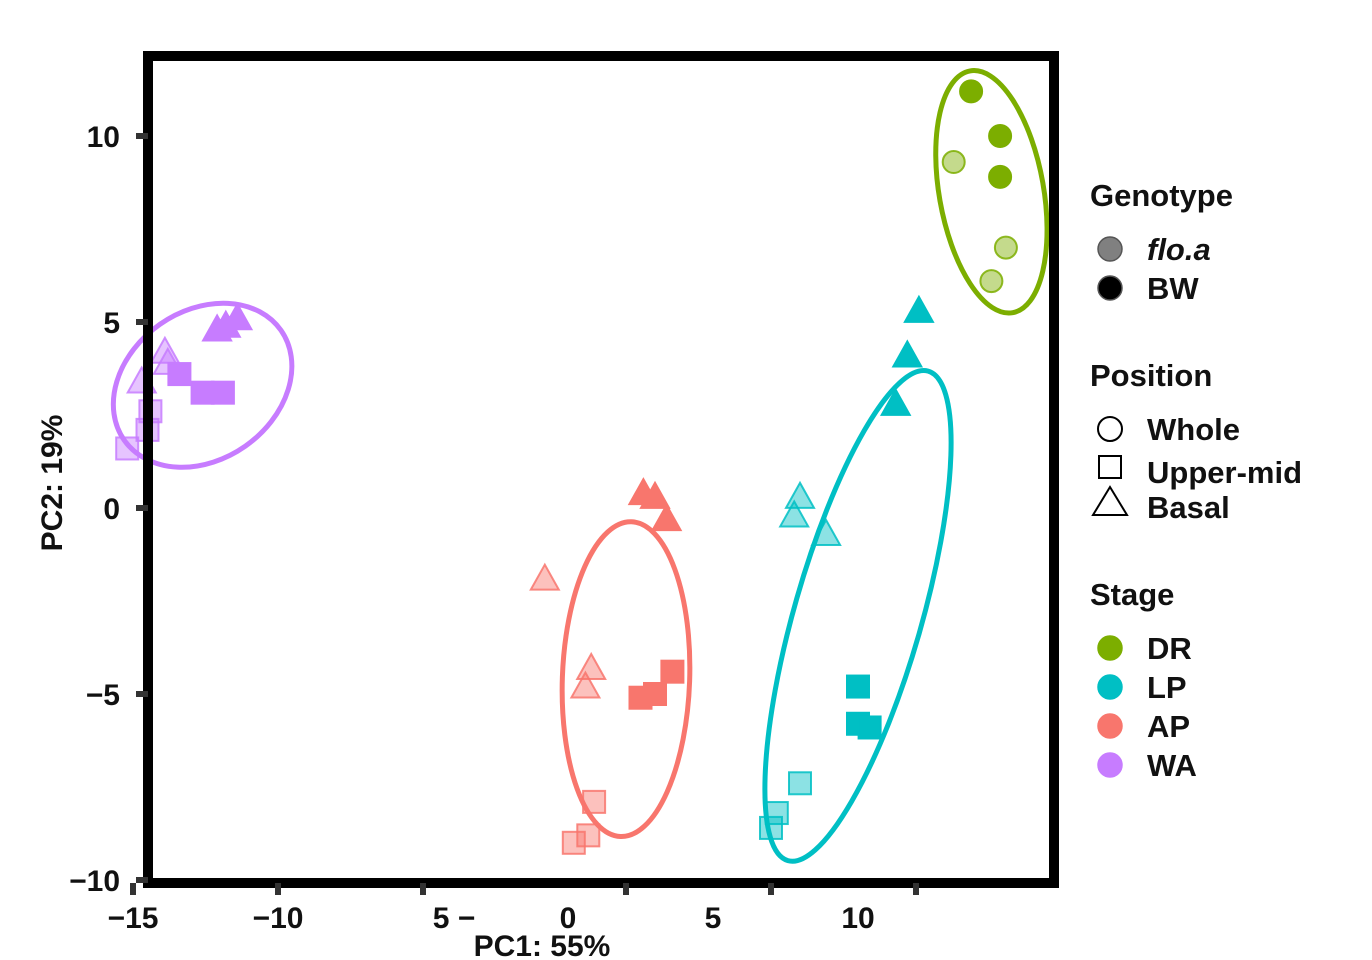  I want to click on legend-key-dr, so click(1110, 648).